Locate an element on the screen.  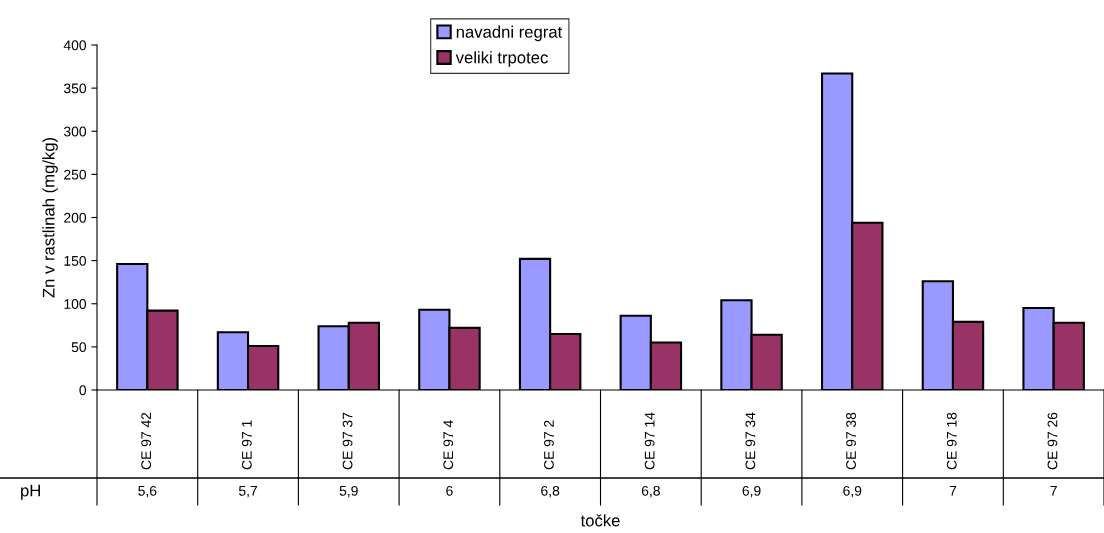
y-tick-label: 200 is located at coordinates (75, 217).